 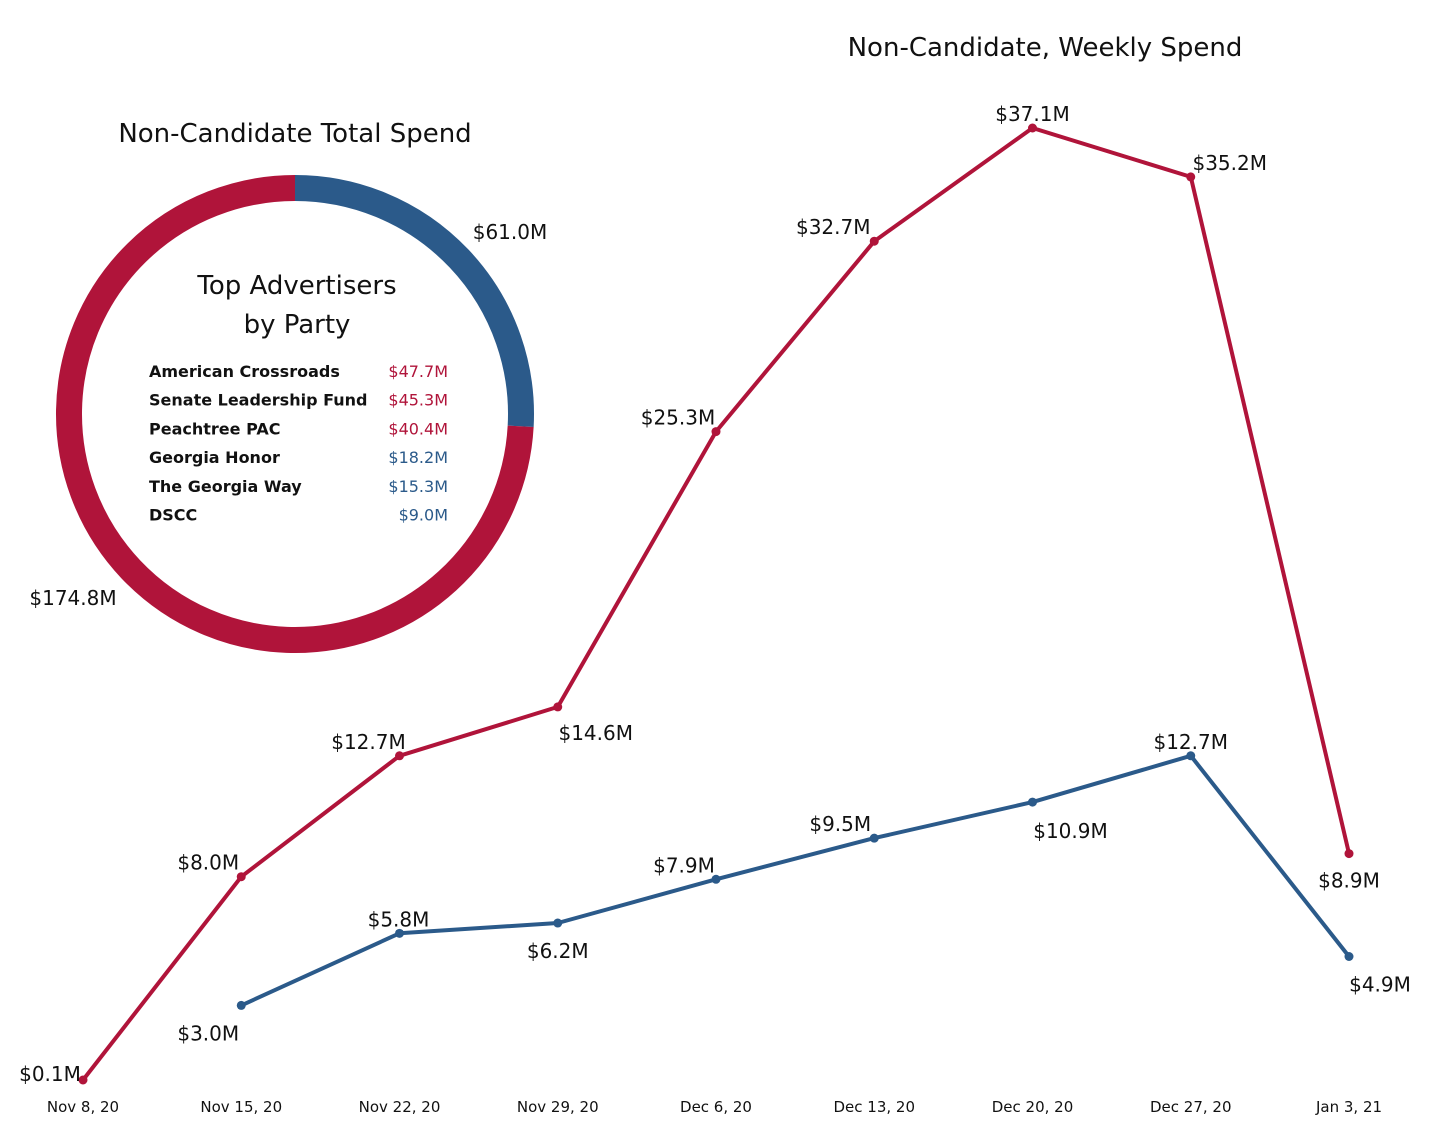 I want to click on data-label: $7.9M, so click(x=684, y=865).